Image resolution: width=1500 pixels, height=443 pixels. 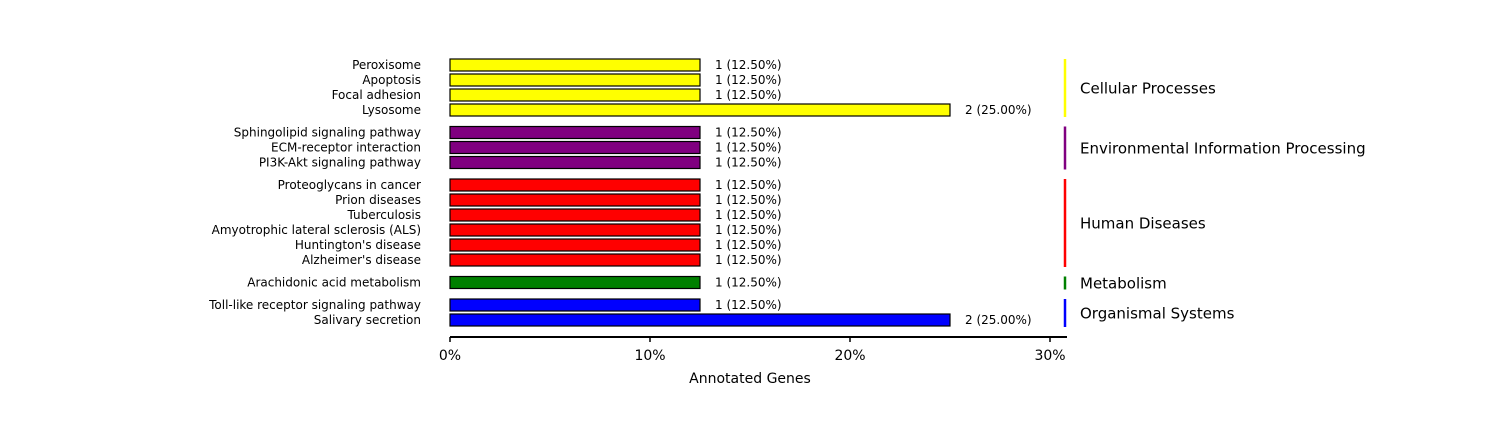 I want to click on category-label: PI3K-Akt signaling pathway, so click(x=340, y=163).